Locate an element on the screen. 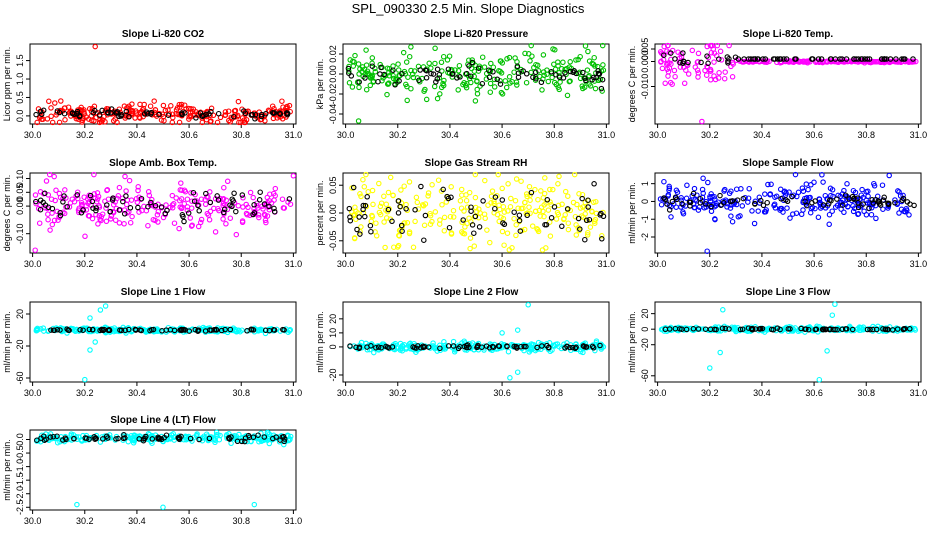 The width and height of the screenshot is (936, 540). panel-title: Slope Gas Stream RH is located at coordinates (476, 163).